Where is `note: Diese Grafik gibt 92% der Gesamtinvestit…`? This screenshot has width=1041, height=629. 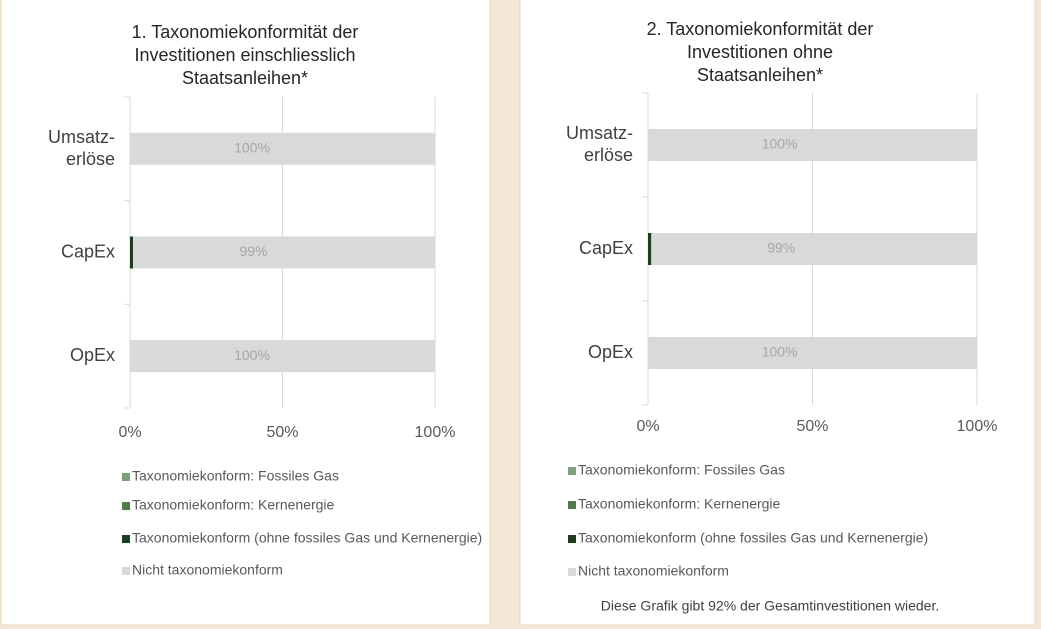
note: Diese Grafik gibt 92% der Gesamtinvestit… is located at coordinates (770, 606).